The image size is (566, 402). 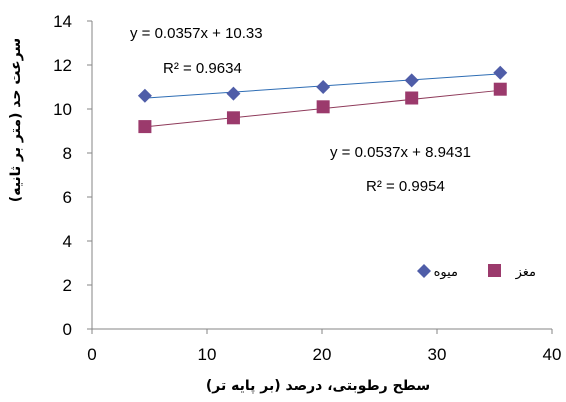 What do you see at coordinates (67, 241) in the screenshot?
I see `y-tick-label: 4` at bounding box center [67, 241].